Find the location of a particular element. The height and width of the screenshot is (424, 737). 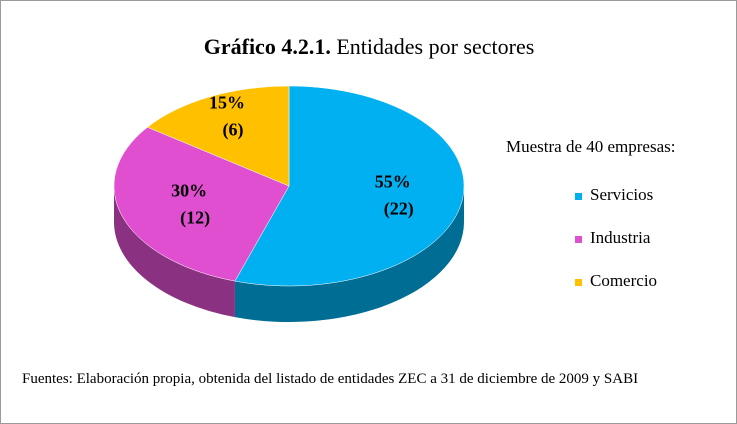

data-label: 30% is located at coordinates (189, 191).